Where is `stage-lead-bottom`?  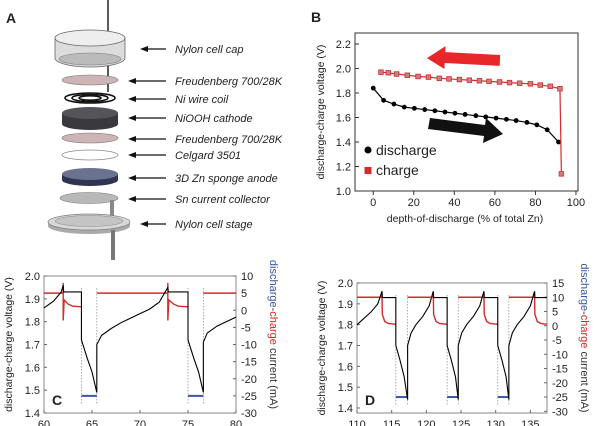
stage-lead-bottom is located at coordinates (113, 250).